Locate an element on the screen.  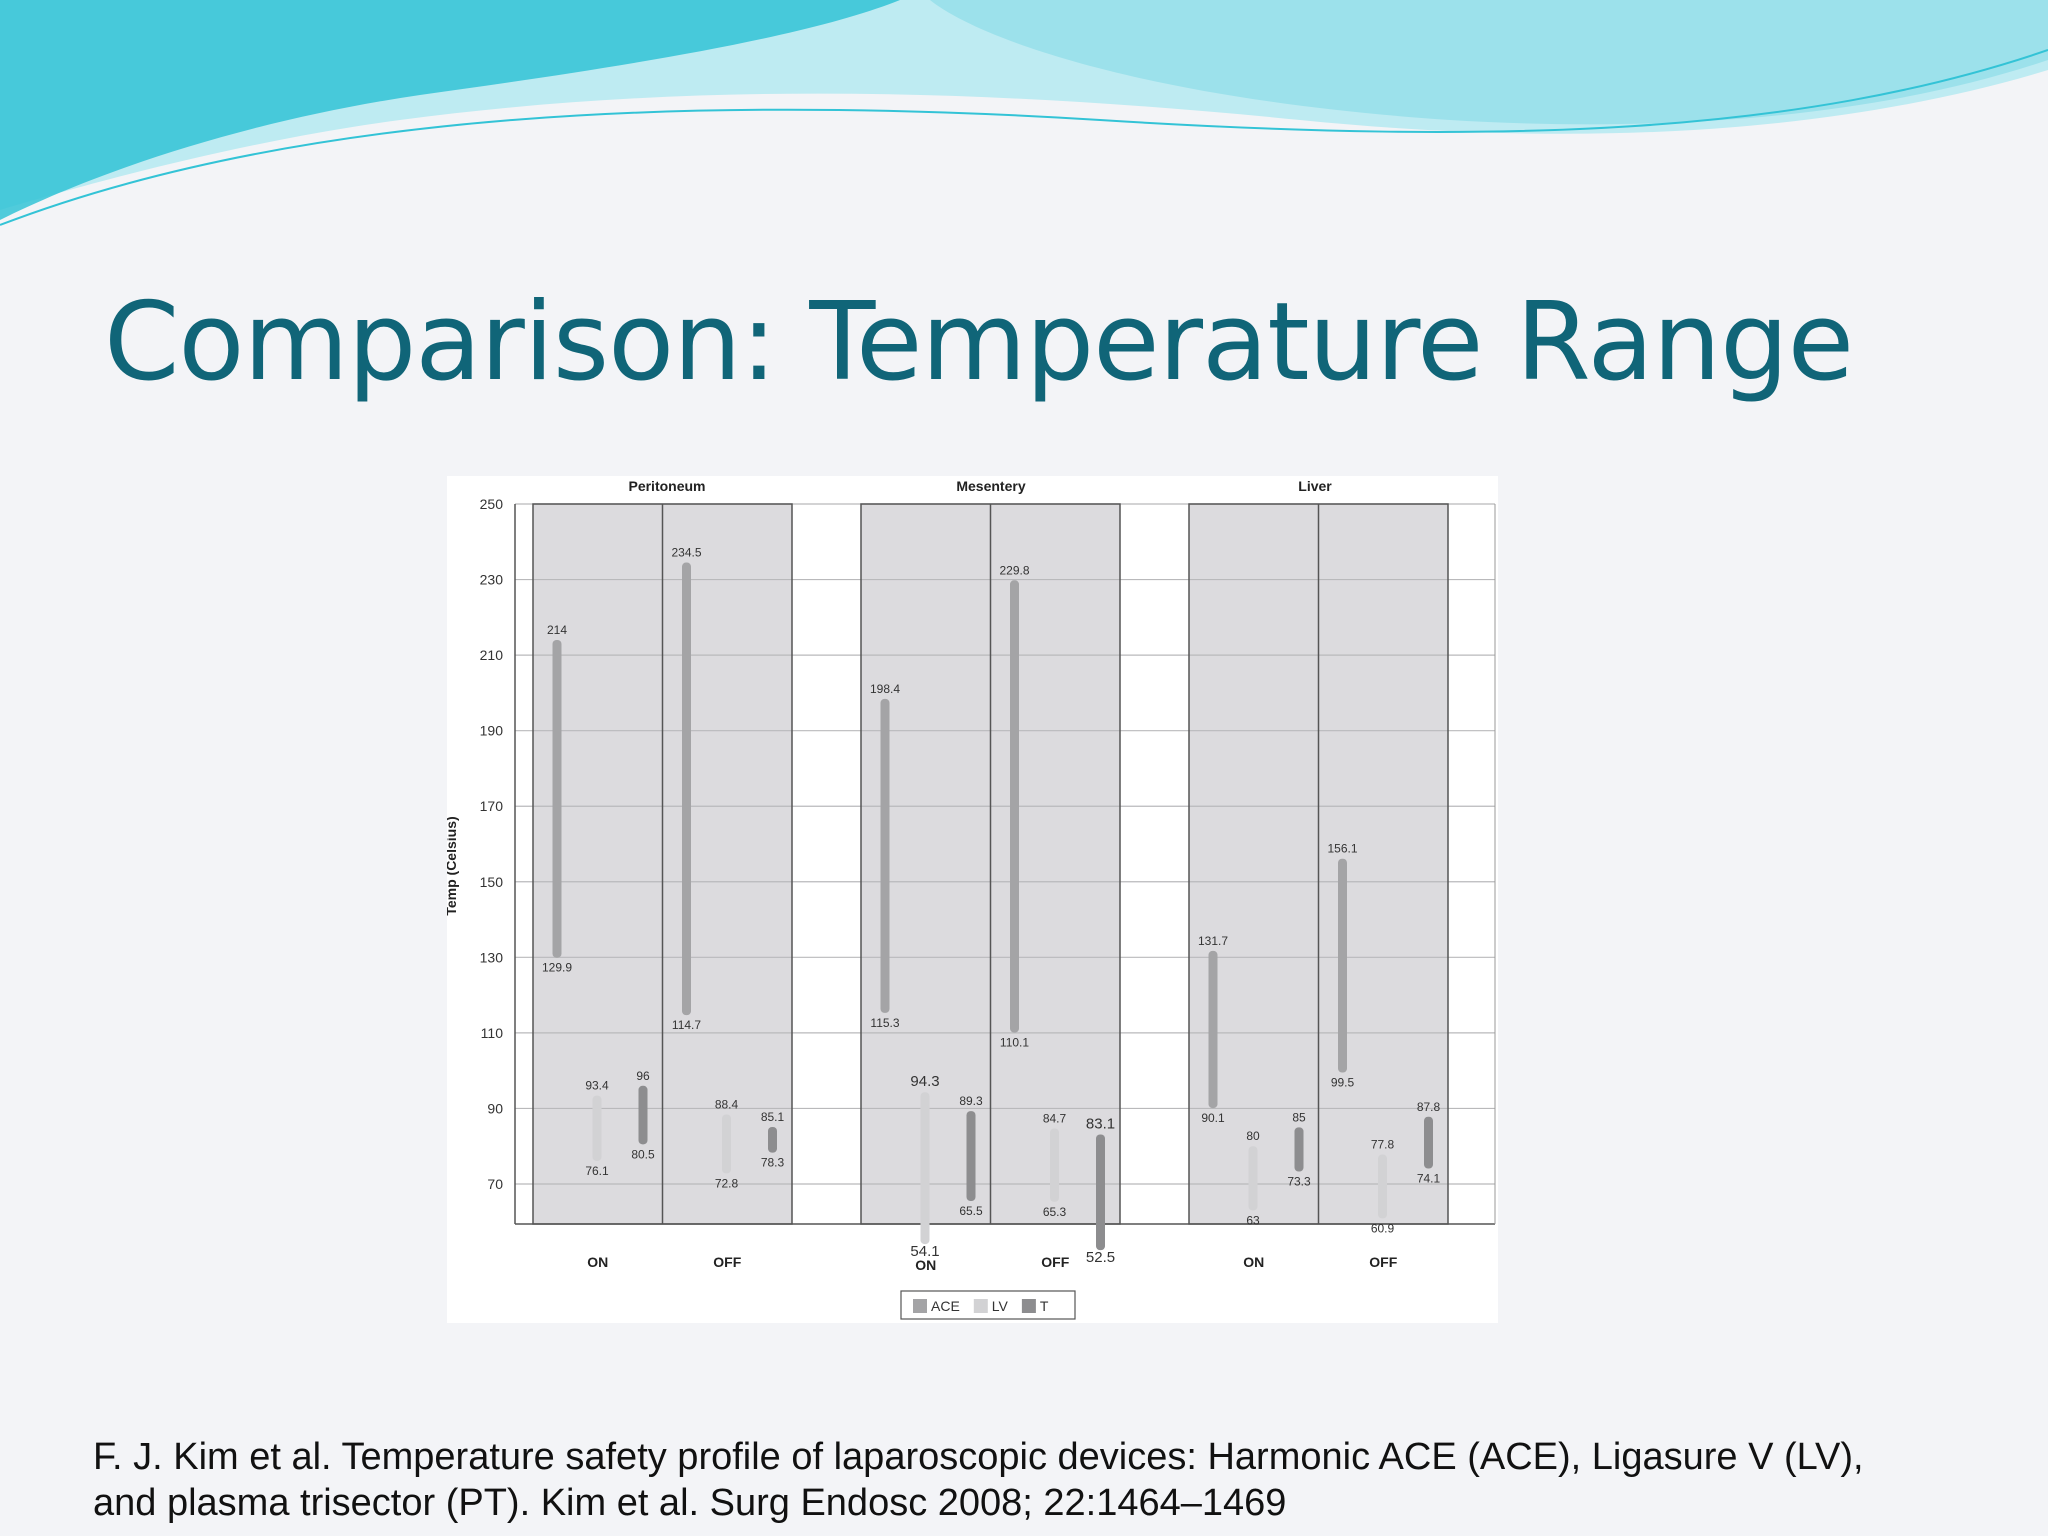
data-label-min: 72.8 is located at coordinates (727, 1183).